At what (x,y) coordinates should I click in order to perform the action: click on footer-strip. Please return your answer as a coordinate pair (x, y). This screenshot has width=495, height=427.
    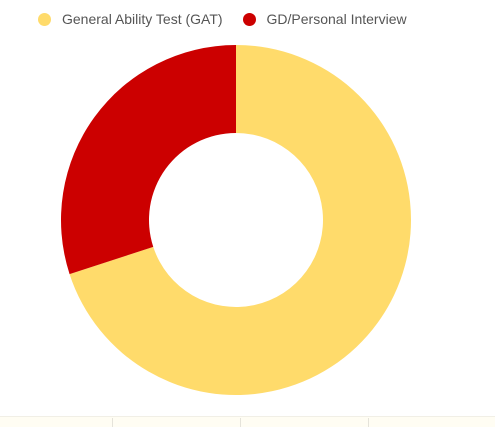
    Looking at the image, I should click on (247, 421).